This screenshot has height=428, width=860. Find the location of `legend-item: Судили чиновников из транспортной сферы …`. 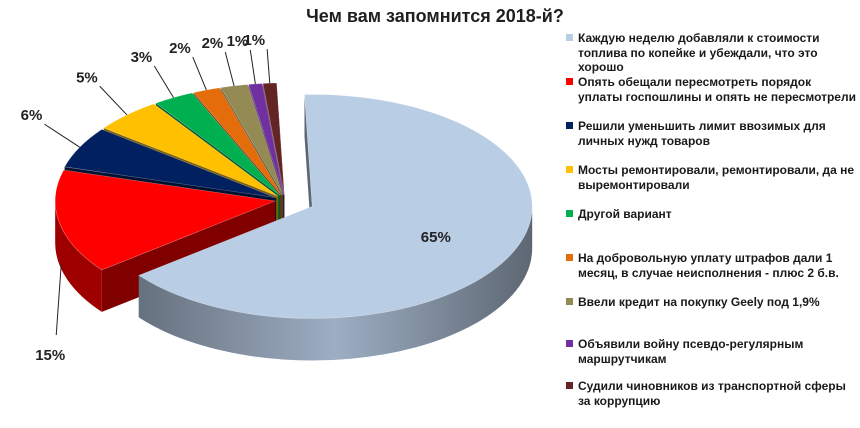

legend-item: Судили чиновников из транспортной сферы … is located at coordinates (711, 393).